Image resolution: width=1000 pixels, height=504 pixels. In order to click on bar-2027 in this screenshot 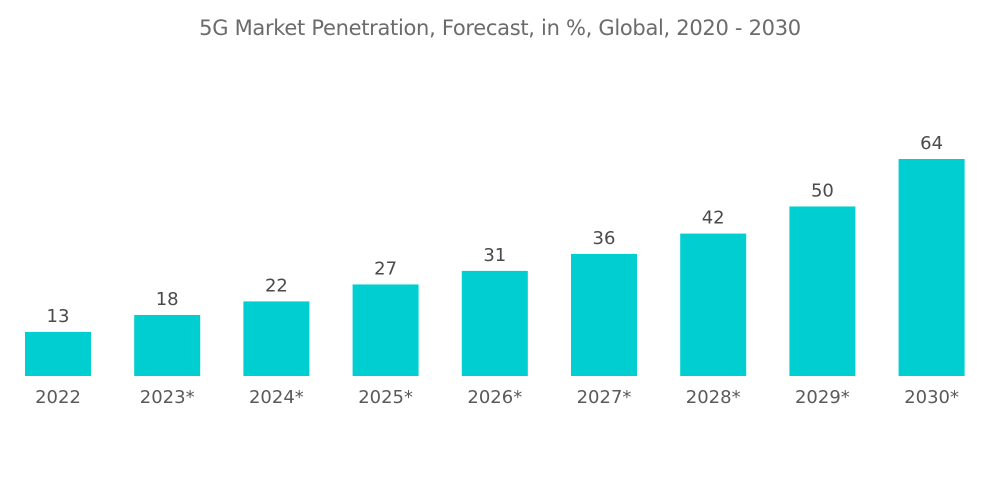, I will do `click(604, 314)`.